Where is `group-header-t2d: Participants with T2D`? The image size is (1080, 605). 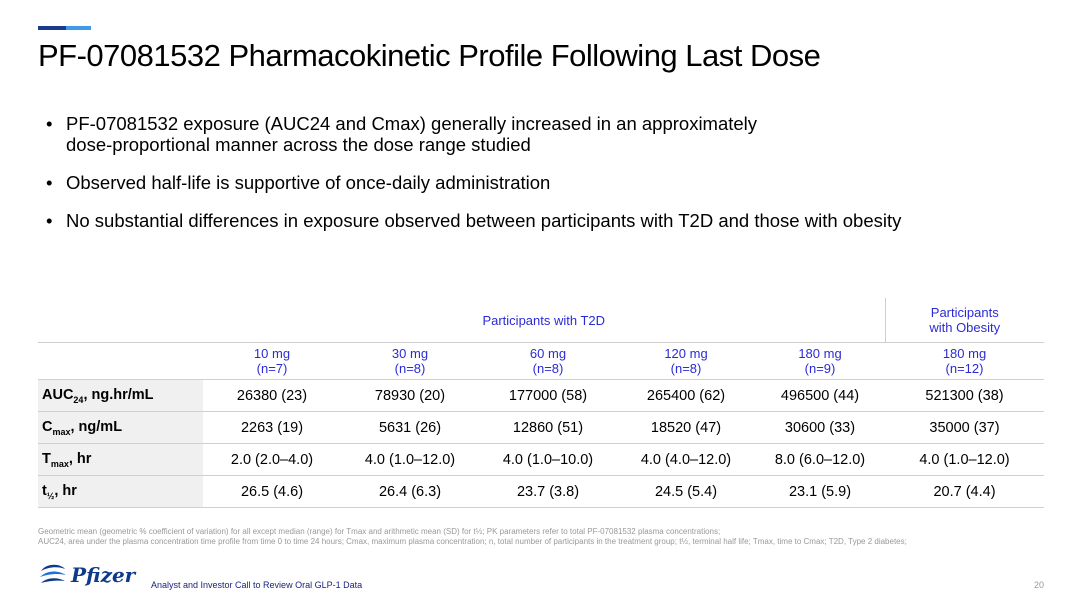 group-header-t2d: Participants with T2D is located at coordinates (544, 320).